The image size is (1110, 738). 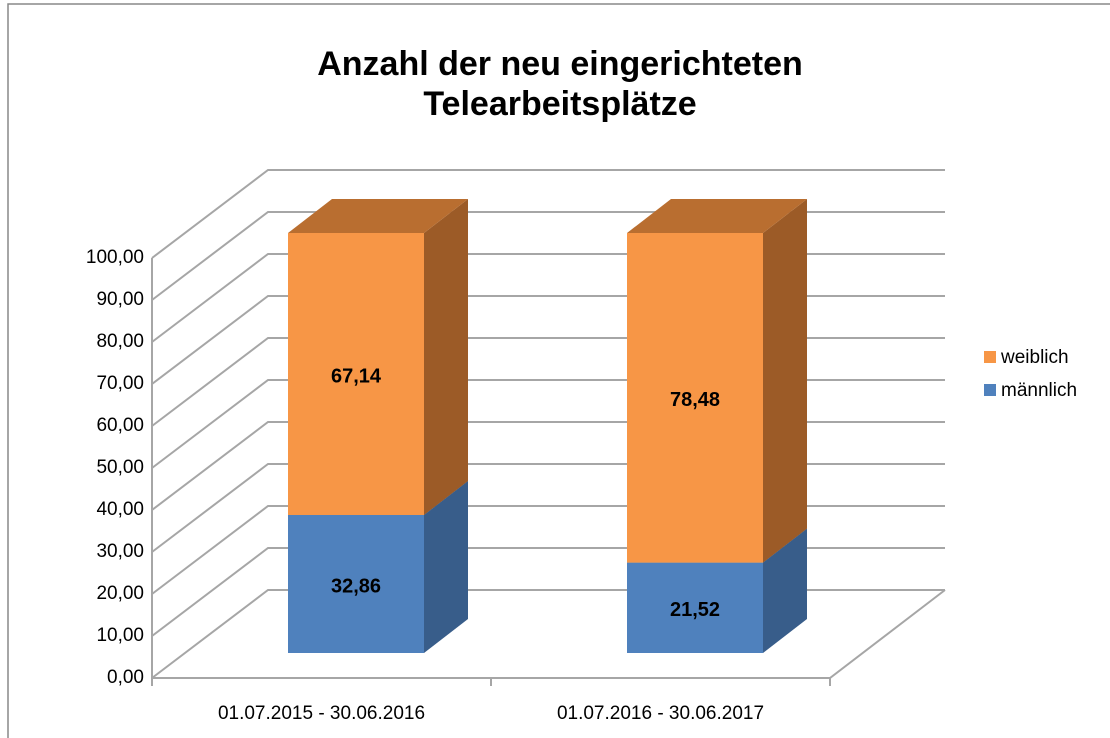 I want to click on y-tick-label: 30,00, so click(x=120, y=551).